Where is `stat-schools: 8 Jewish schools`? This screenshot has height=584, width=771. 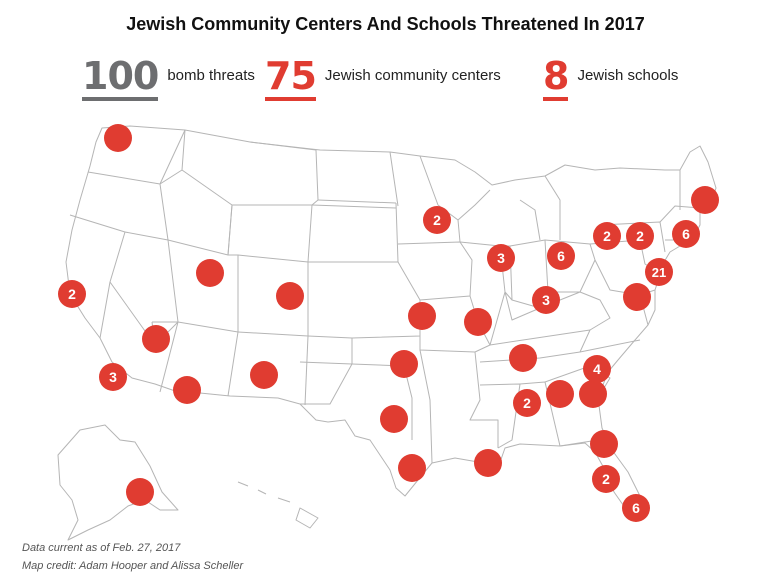 stat-schools: 8 Jewish schools is located at coordinates (610, 78).